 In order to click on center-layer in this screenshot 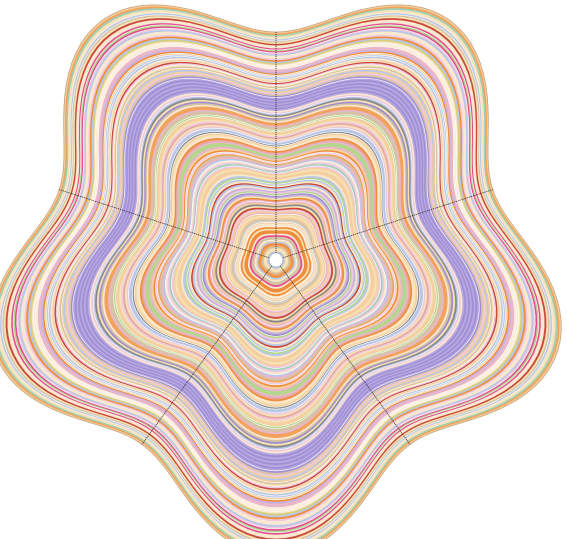, I will do `click(276, 260)`.